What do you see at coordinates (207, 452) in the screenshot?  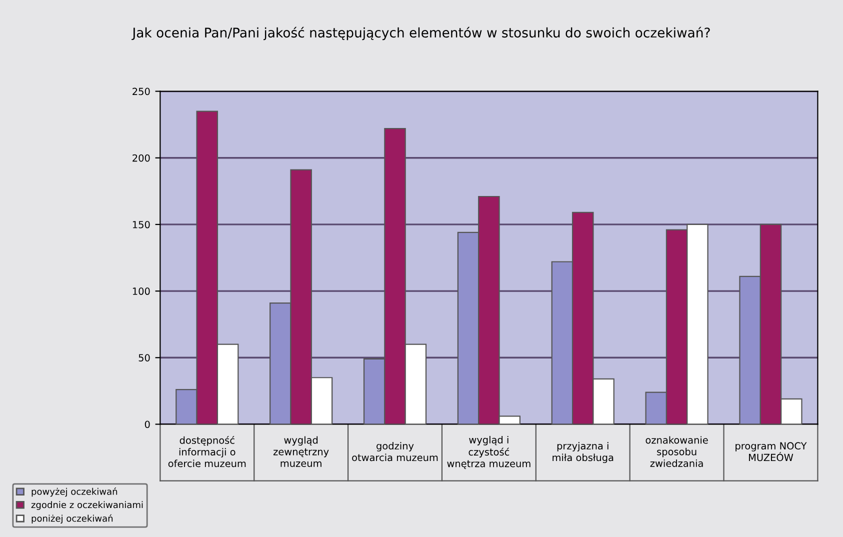 I see `x-tick-label: dostępność informacji o ofercie muzeum` at bounding box center [207, 452].